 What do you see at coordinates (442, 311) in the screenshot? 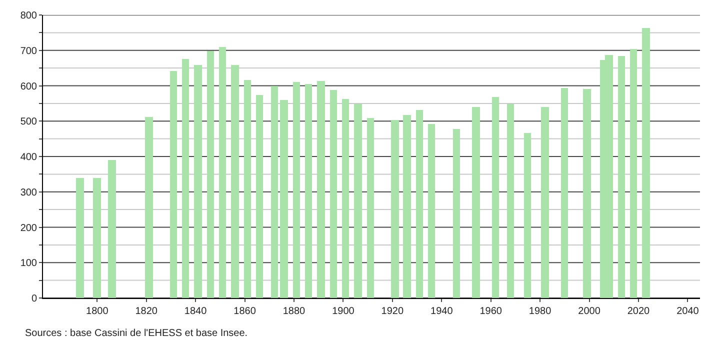
I see `x-tick-label: 1940` at bounding box center [442, 311].